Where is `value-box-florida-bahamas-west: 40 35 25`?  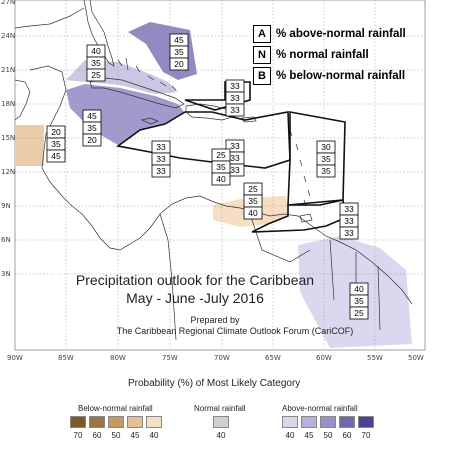
value-box-florida-bahamas-west: 40 35 25 is located at coordinates (96, 63).